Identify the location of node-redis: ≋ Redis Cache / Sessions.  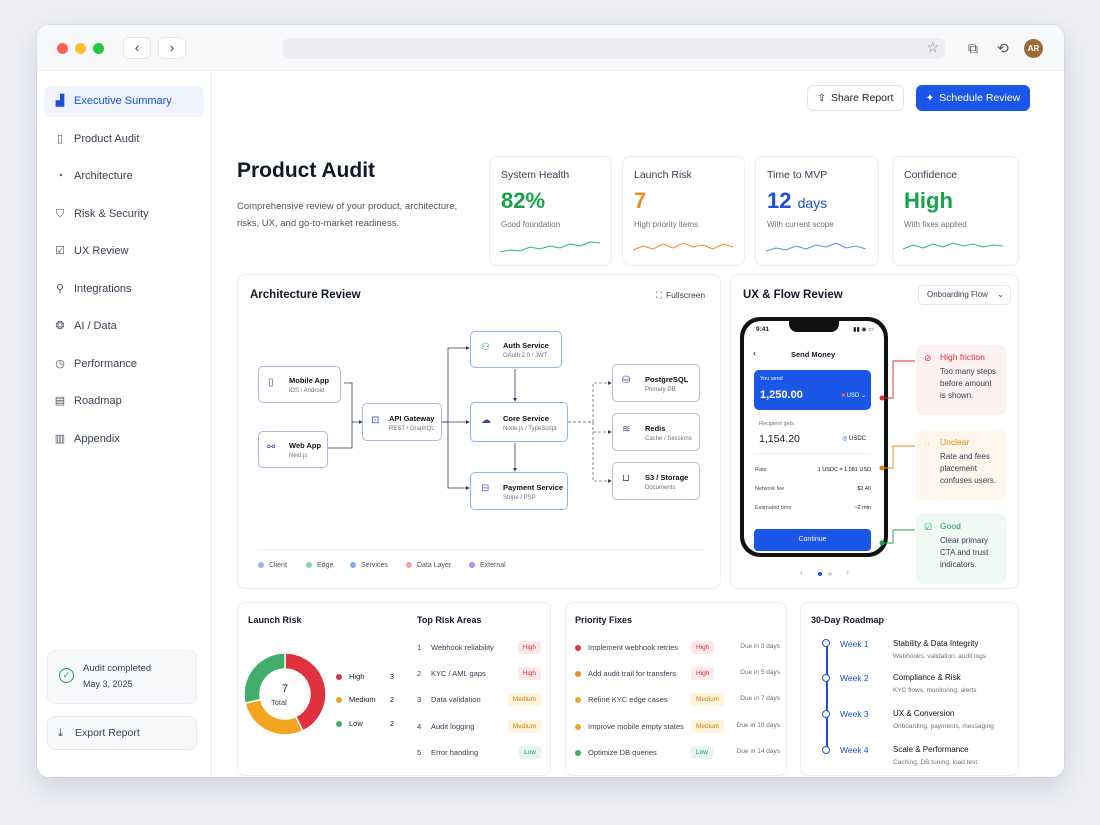
(656, 432).